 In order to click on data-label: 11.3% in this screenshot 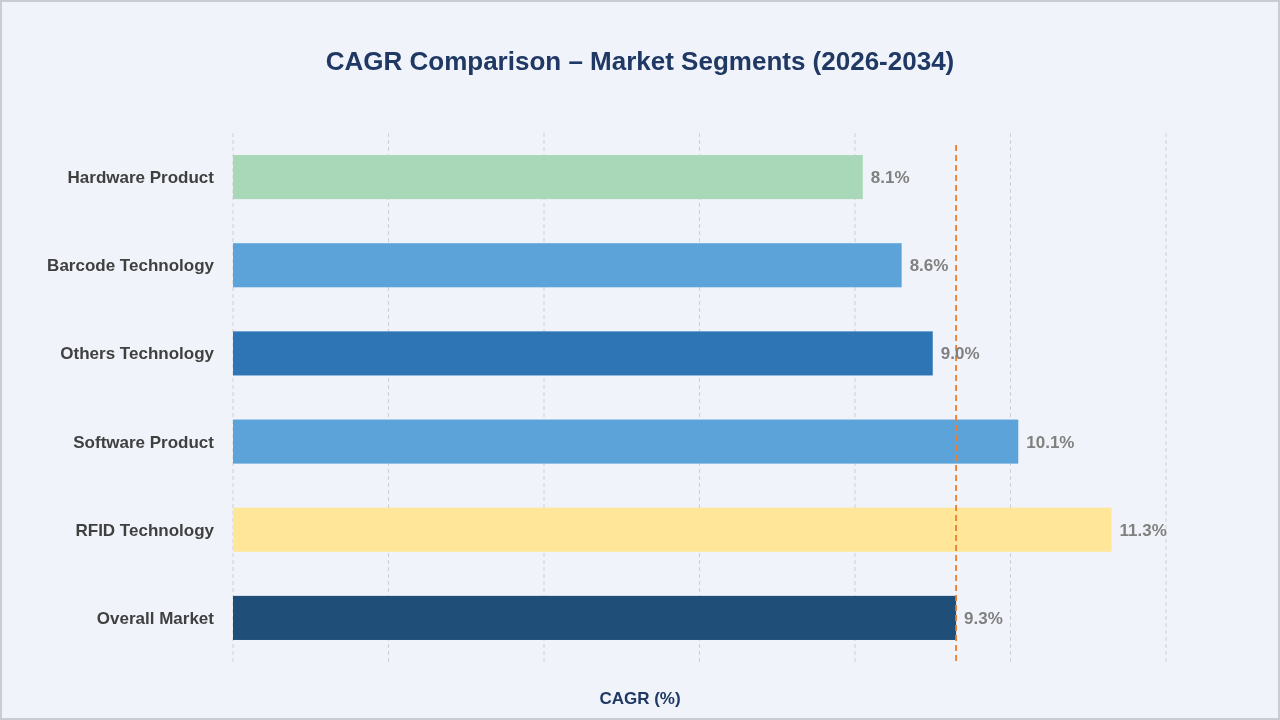, I will do `click(1143, 530)`.